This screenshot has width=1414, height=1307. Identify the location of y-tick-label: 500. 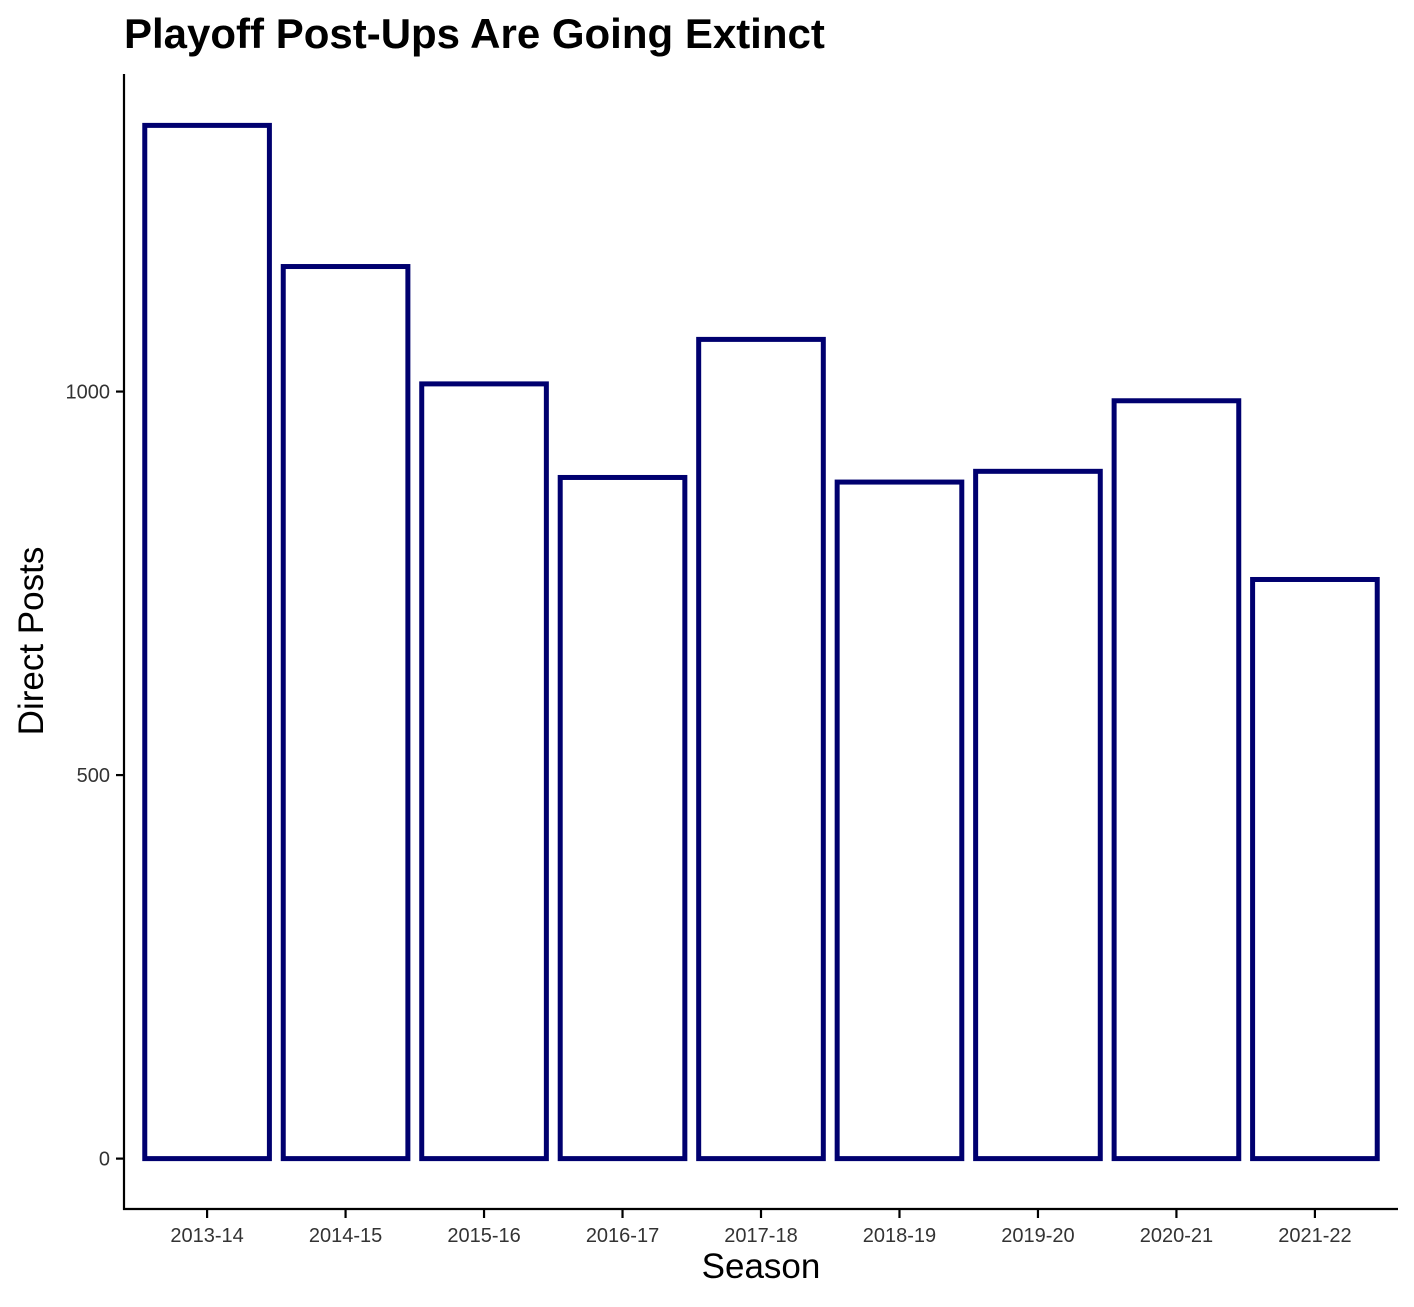
(93, 776).